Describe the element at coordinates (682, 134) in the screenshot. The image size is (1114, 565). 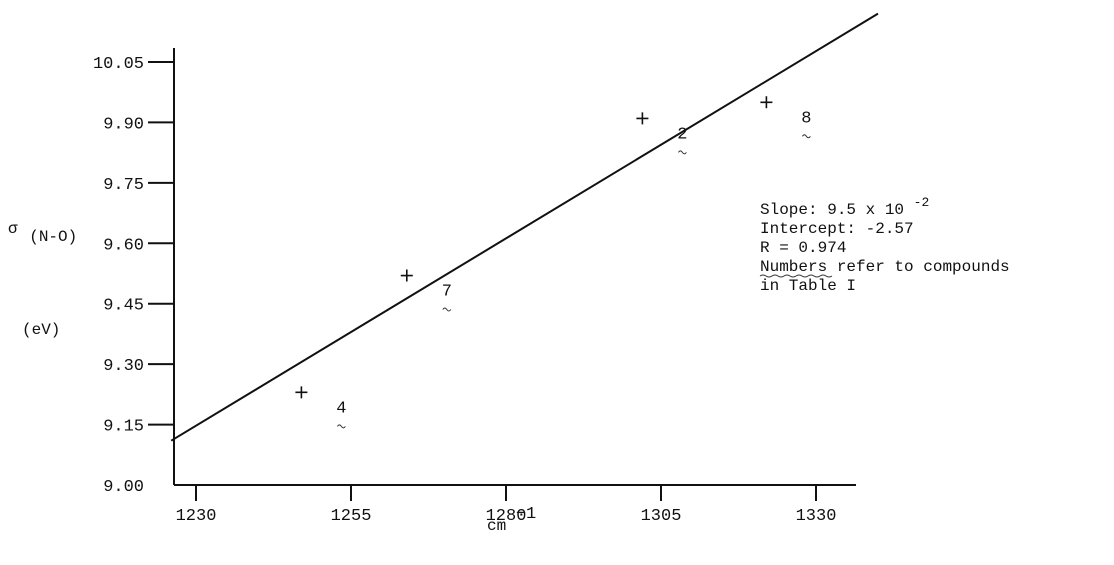
I see `point-label: 2` at that location.